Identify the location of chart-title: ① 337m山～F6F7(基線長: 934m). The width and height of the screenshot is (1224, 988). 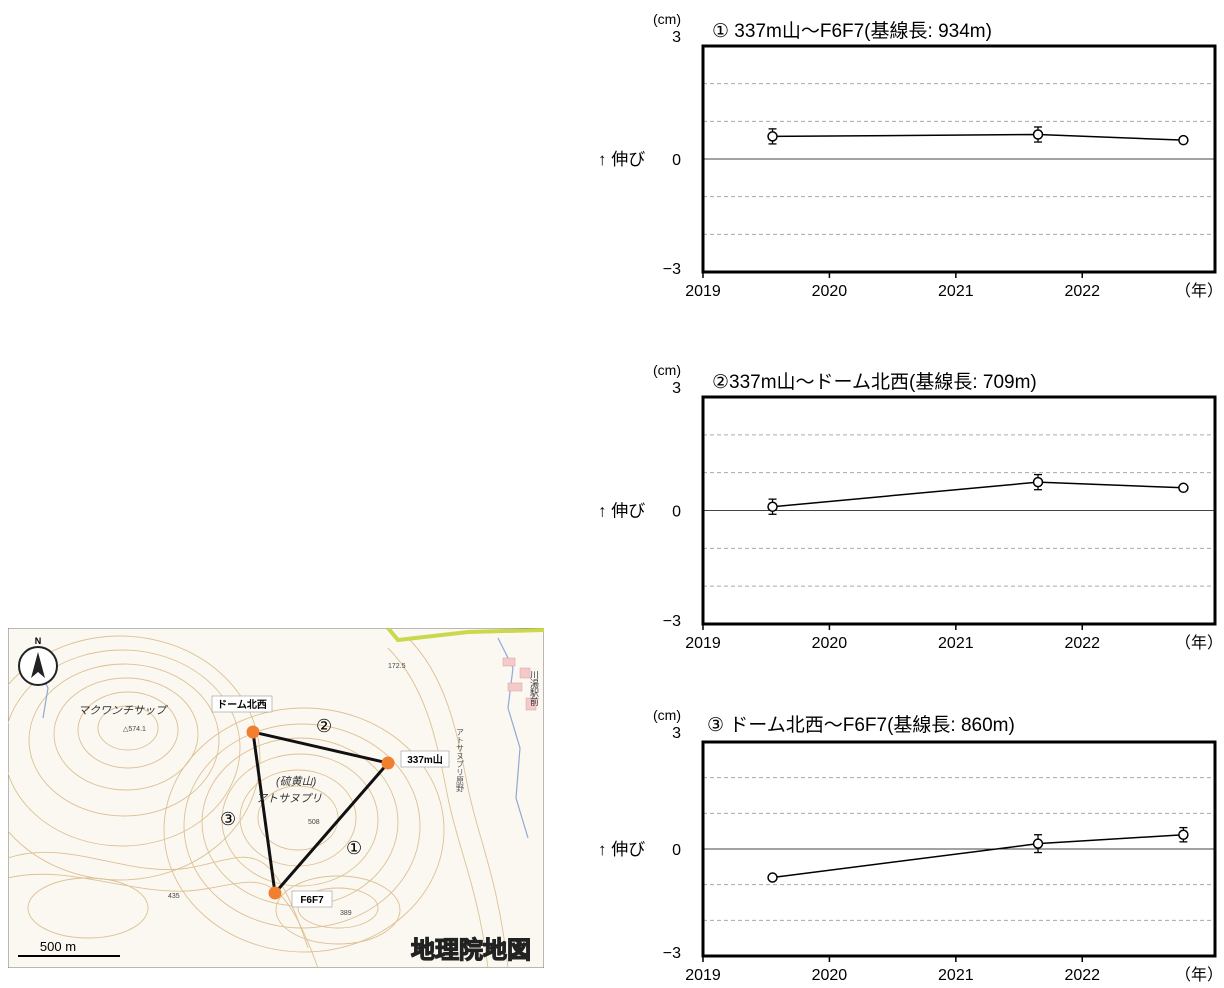
(852, 31).